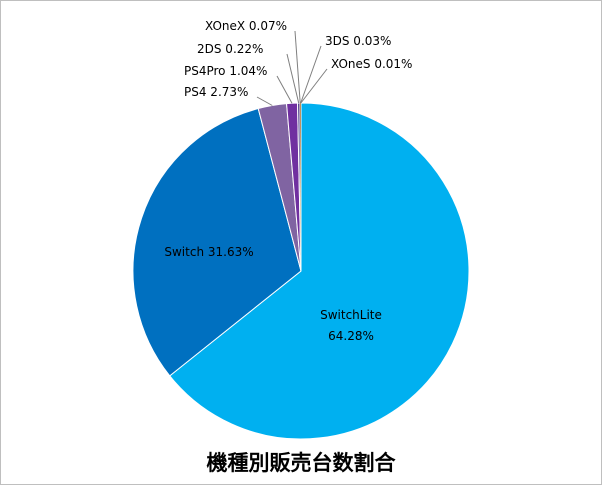  I want to click on leader-line-xones, so click(314, 86).